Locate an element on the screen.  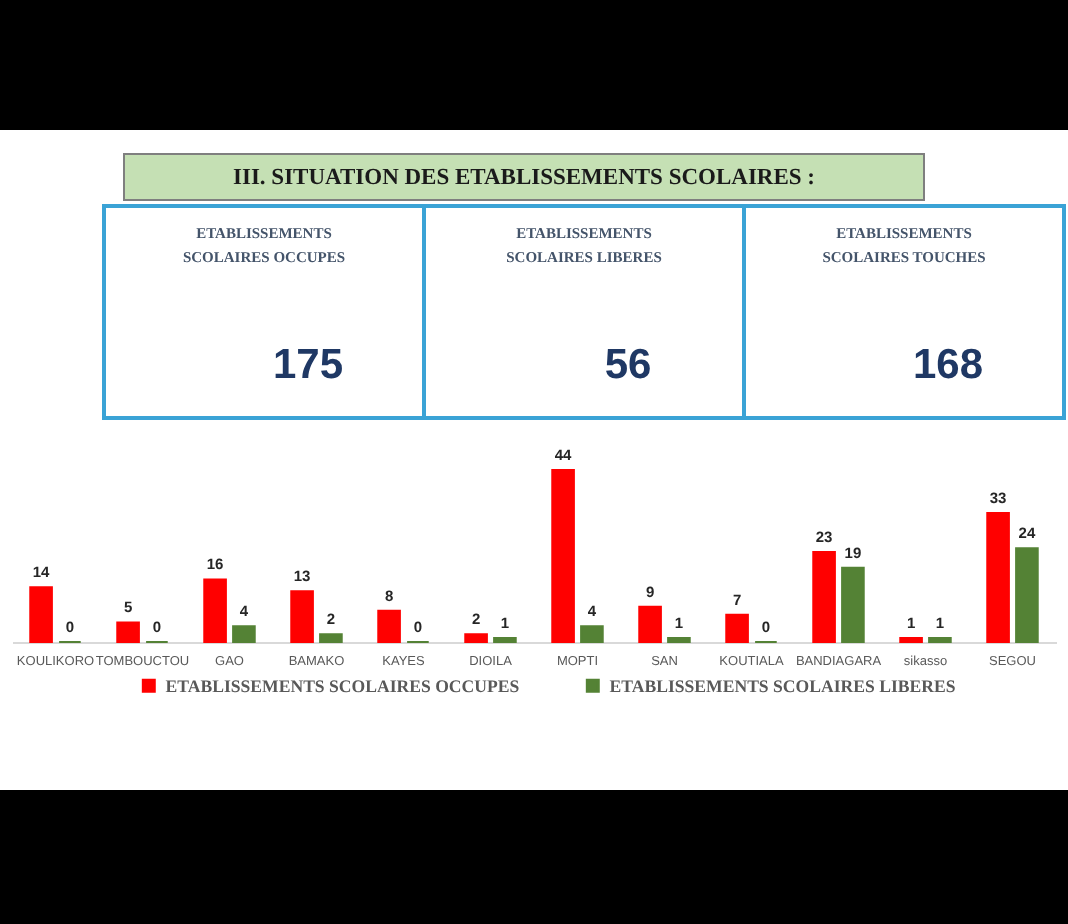
text: III. SITUATION DES ETABLISSEMENTS SCOLAIRES : is located at coordinates (524, 178).